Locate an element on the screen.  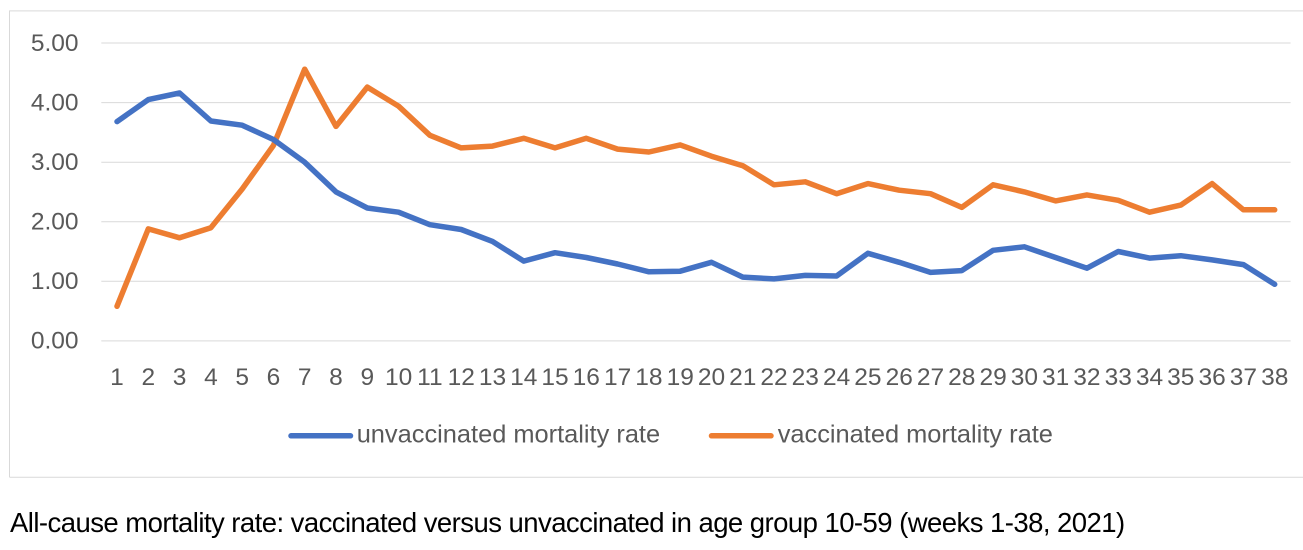
svg-text: 25 is located at coordinates (867, 377).